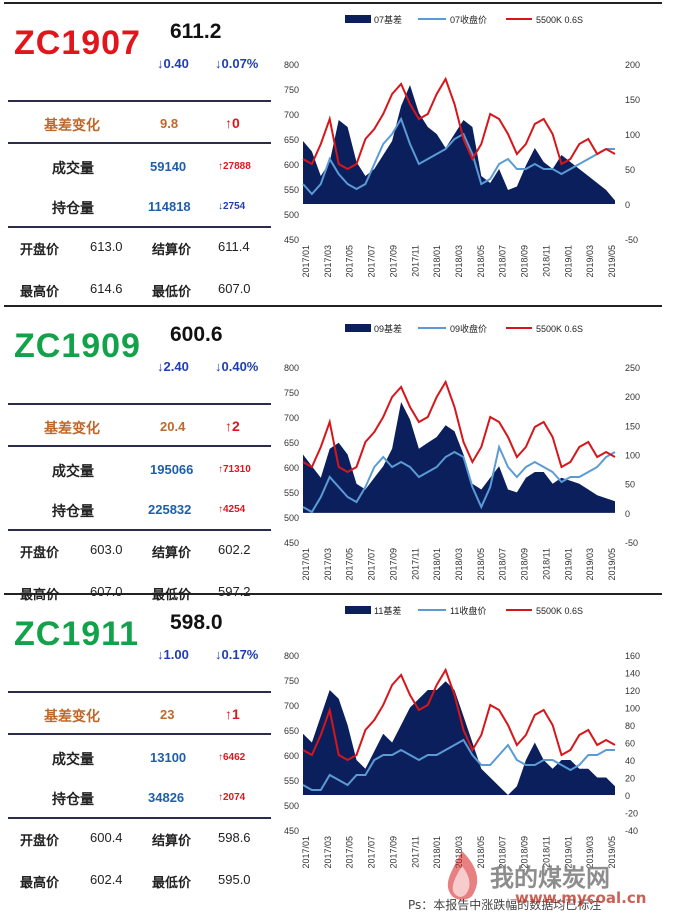  What do you see at coordinates (196, 334) in the screenshot?
I see `last-price: 600.6` at bounding box center [196, 334].